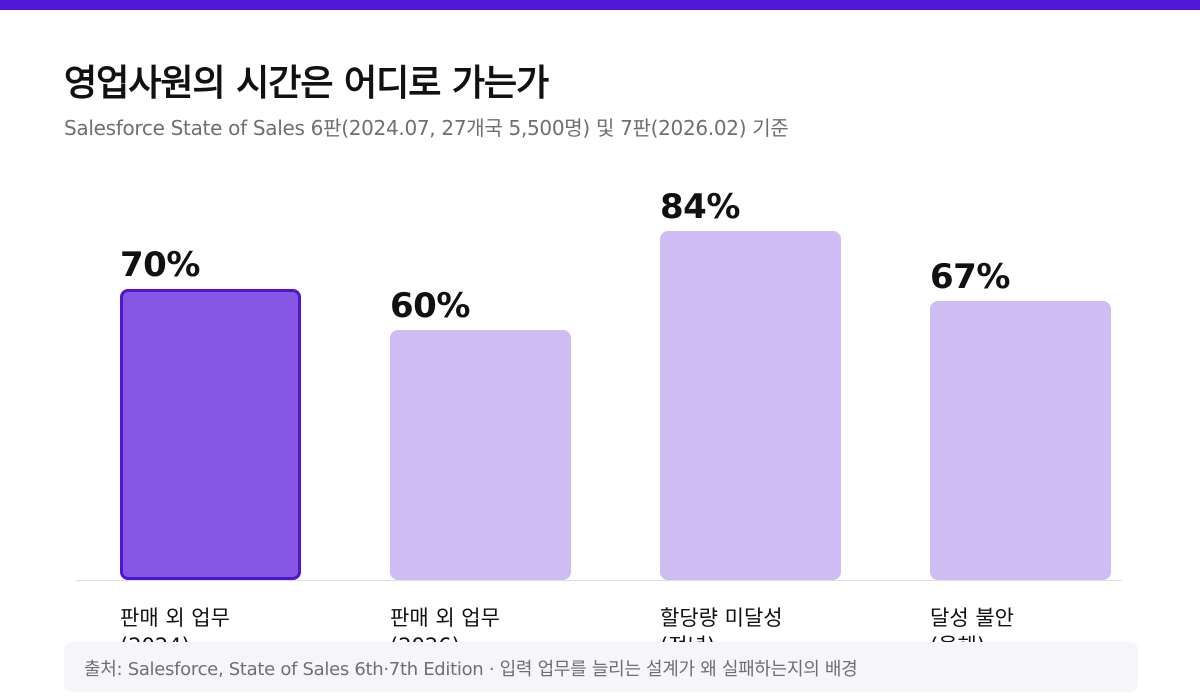 The width and height of the screenshot is (1200, 700). Describe the element at coordinates (306, 83) in the screenshot. I see `page-title: 영업사원의 시간은 어디로 가는가` at that location.